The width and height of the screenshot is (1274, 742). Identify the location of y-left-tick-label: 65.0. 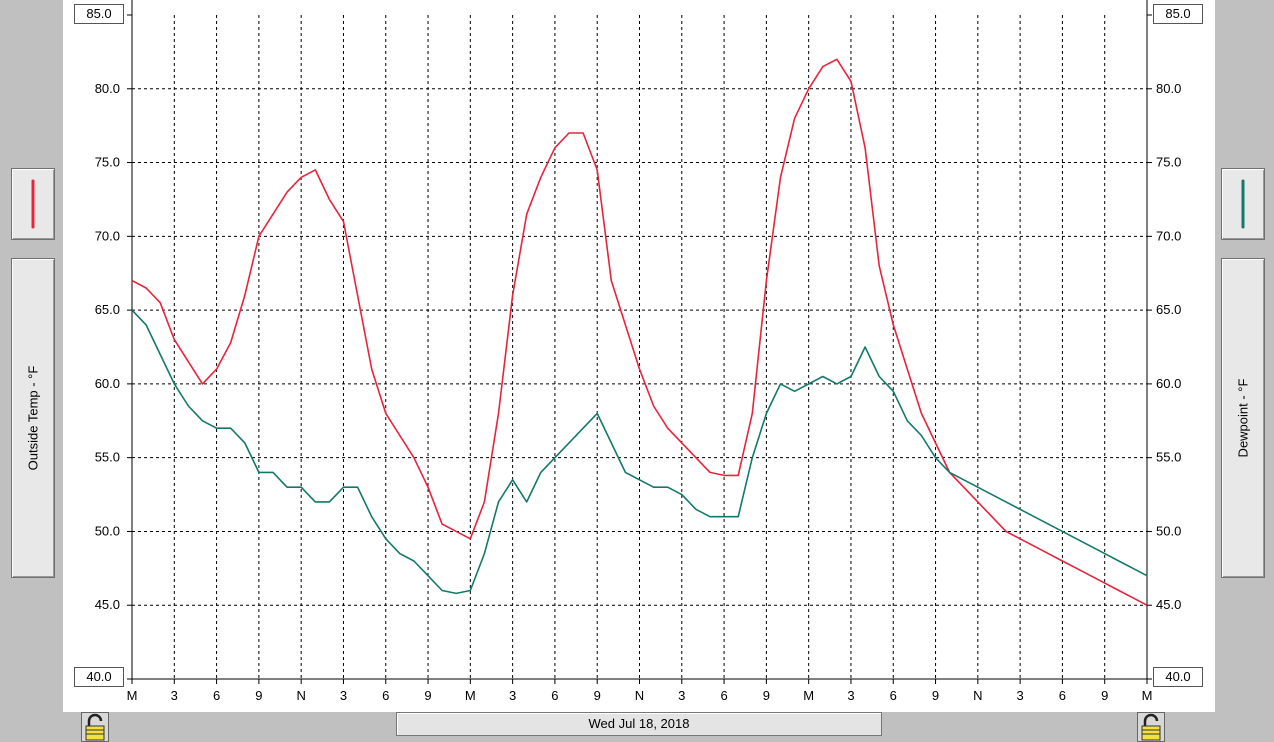
(107, 309).